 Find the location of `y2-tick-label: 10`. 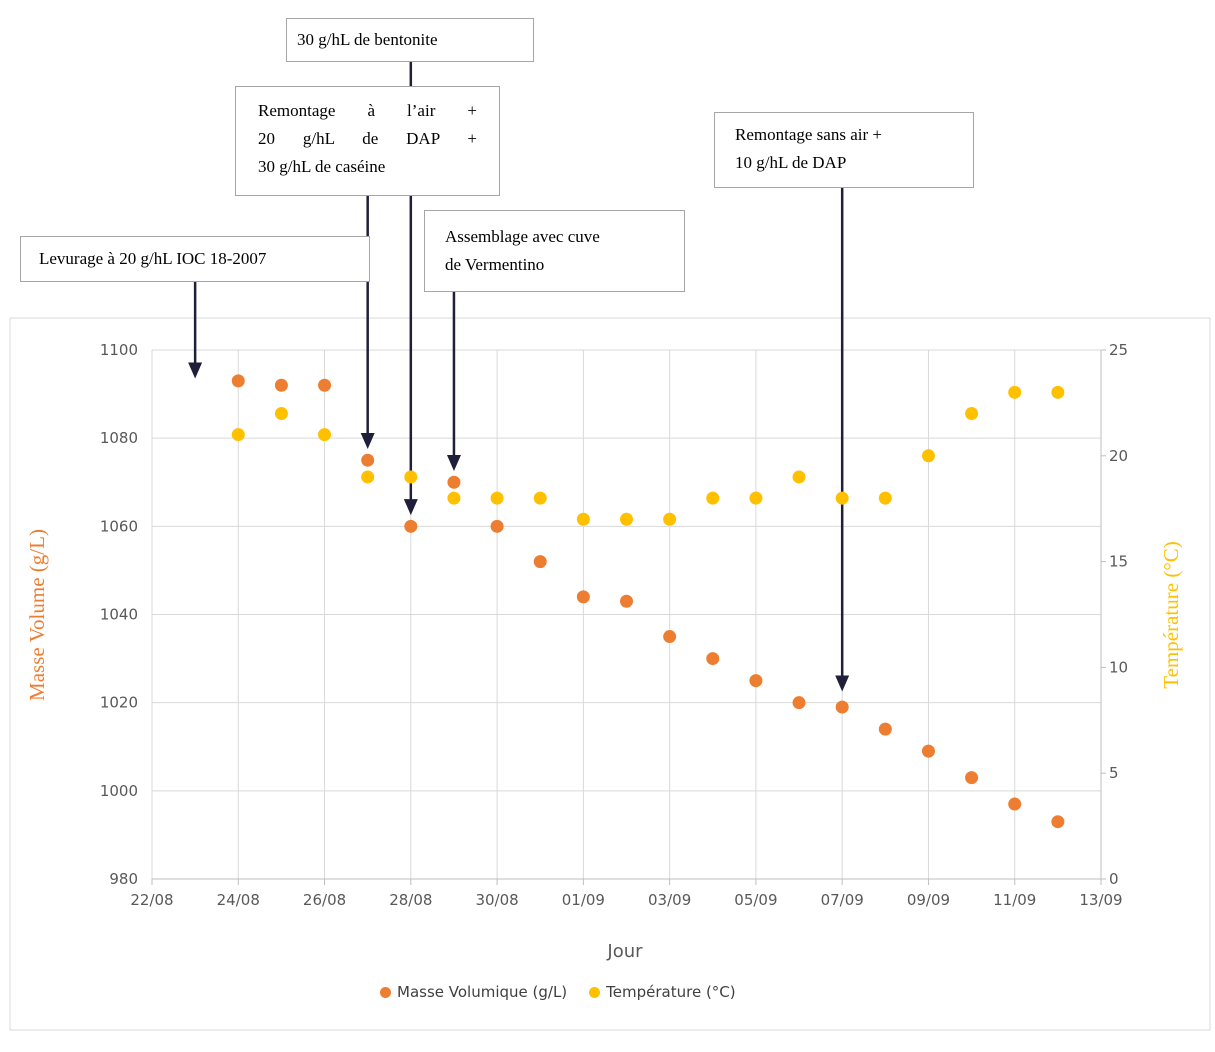

y2-tick-label: 10 is located at coordinates (1118, 667).